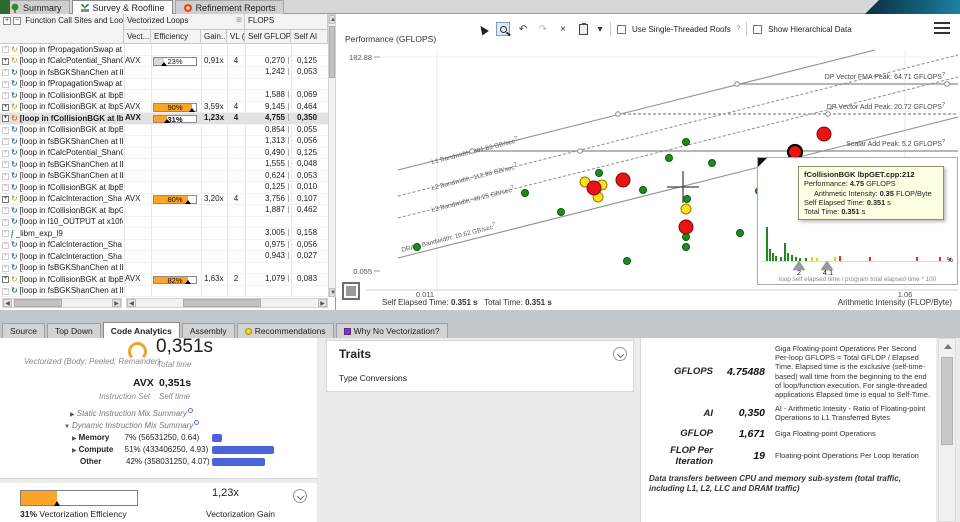 This screenshot has width=960, height=522. Describe the element at coordinates (36, 7) in the screenshot. I see `tab-summary: Summary` at that location.